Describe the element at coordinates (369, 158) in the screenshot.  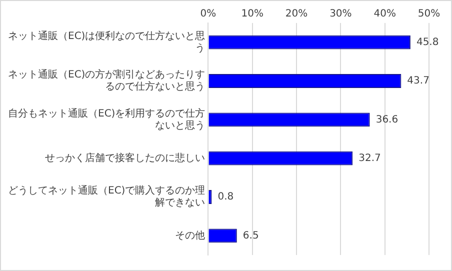
I see `data-label: 32.7` at that location.